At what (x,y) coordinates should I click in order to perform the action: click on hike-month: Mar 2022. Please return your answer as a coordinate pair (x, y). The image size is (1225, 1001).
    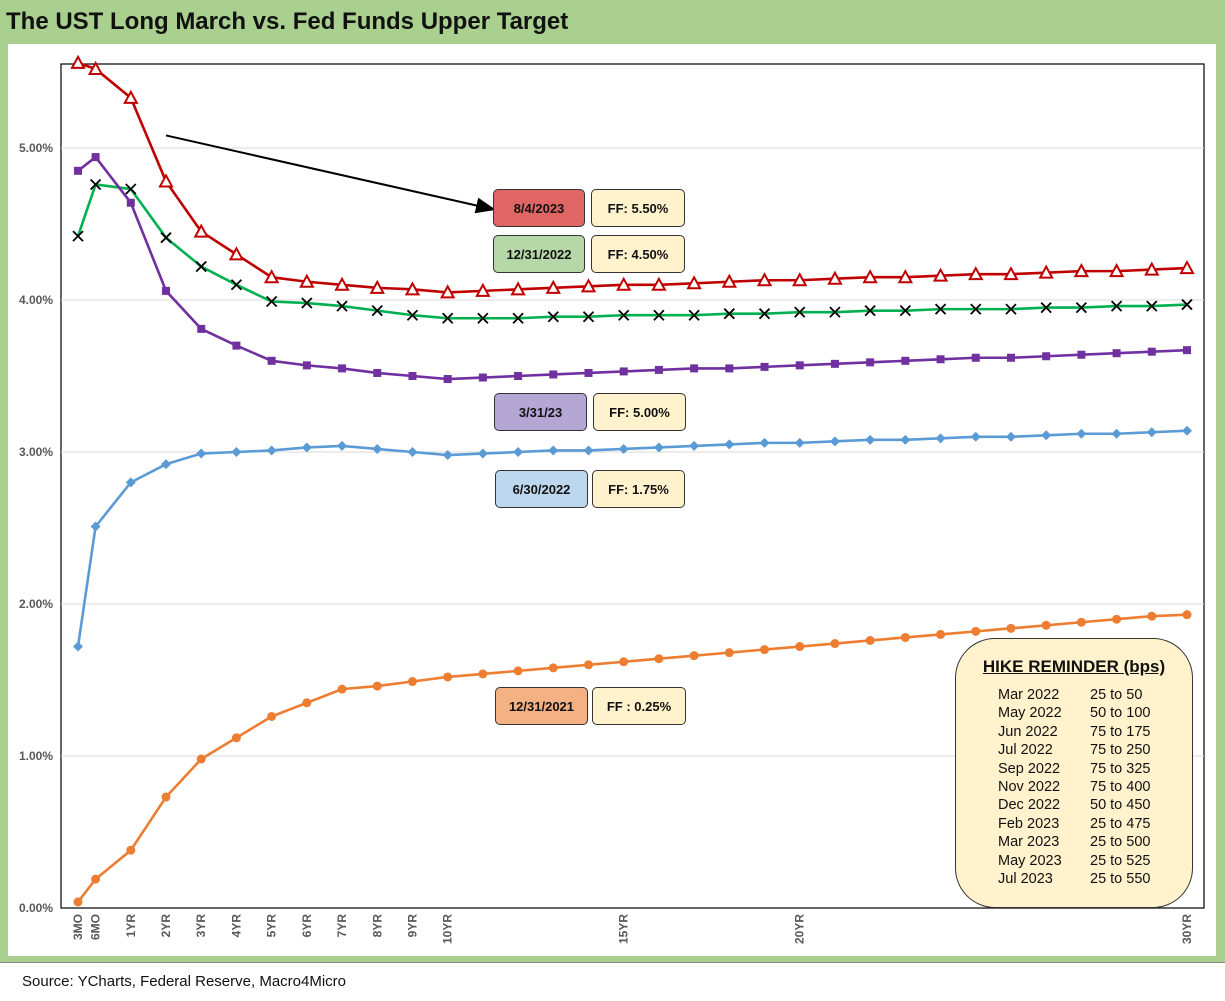
    Looking at the image, I should click on (1029, 695).